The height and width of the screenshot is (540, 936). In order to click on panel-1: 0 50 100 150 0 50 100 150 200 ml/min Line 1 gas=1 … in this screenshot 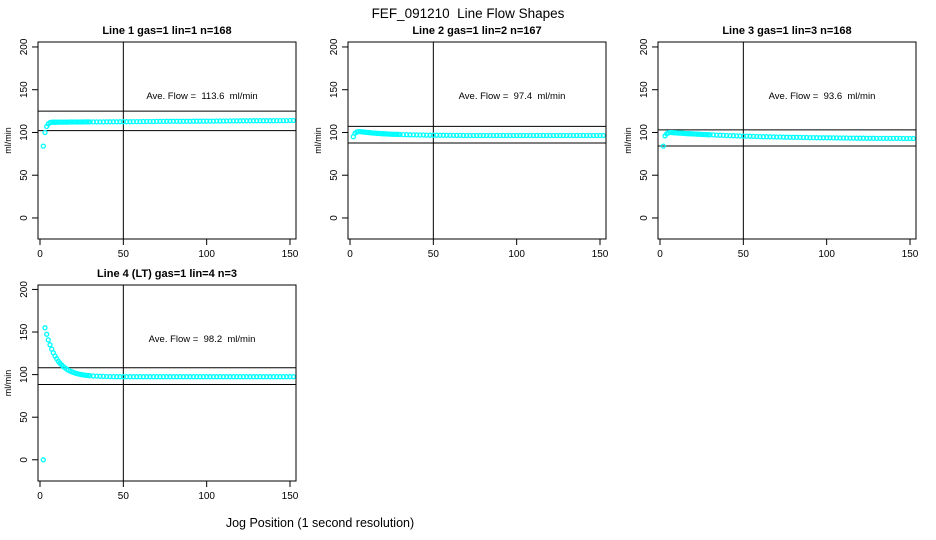, I will do `click(151, 142)`.